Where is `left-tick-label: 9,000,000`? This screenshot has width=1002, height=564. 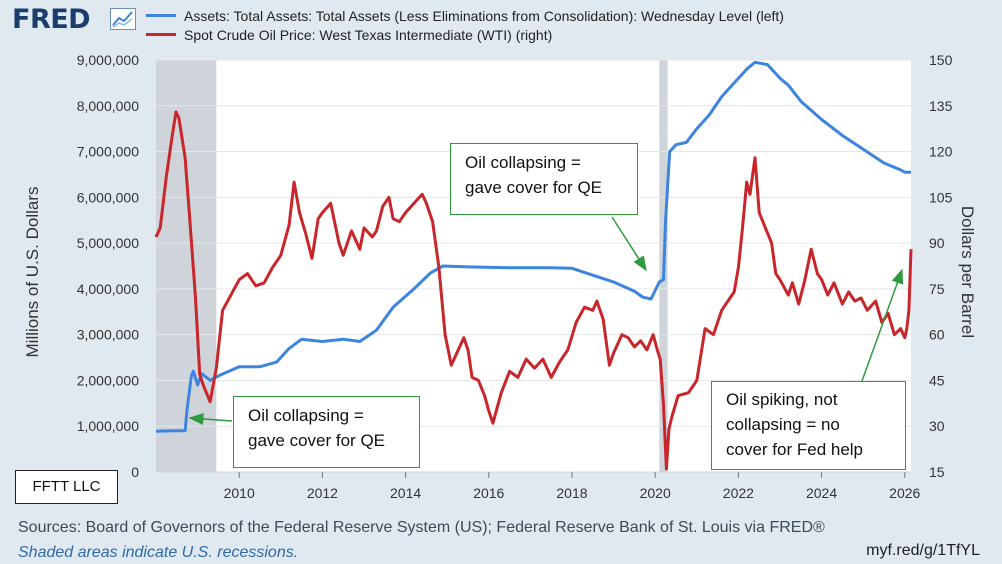 left-tick-label: 9,000,000 is located at coordinates (108, 60).